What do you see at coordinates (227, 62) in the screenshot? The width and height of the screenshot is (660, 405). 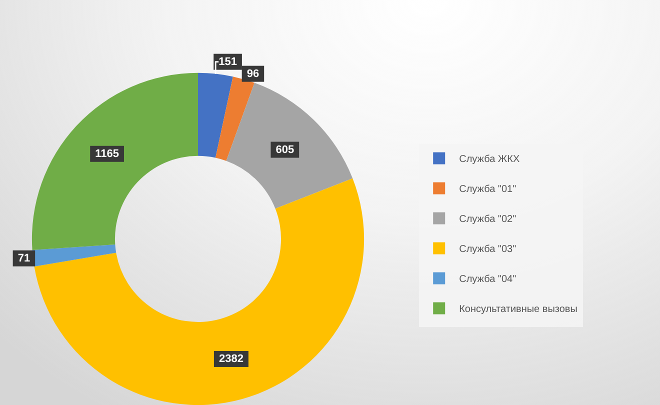 I see `data-label: 151` at bounding box center [227, 62].